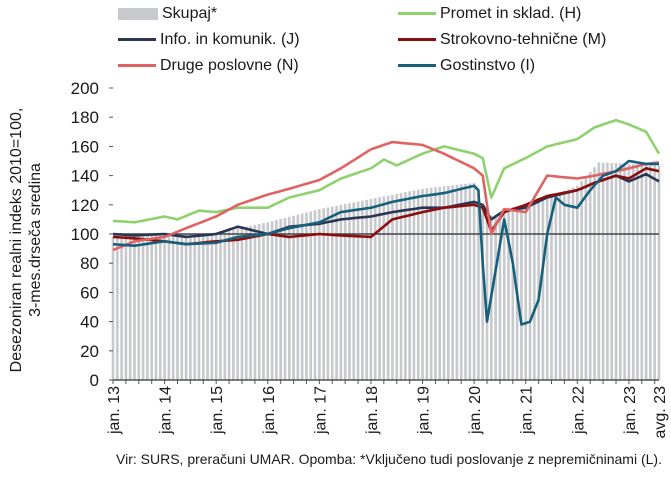  I want to click on y-tick-label: 80, so click(89, 263).